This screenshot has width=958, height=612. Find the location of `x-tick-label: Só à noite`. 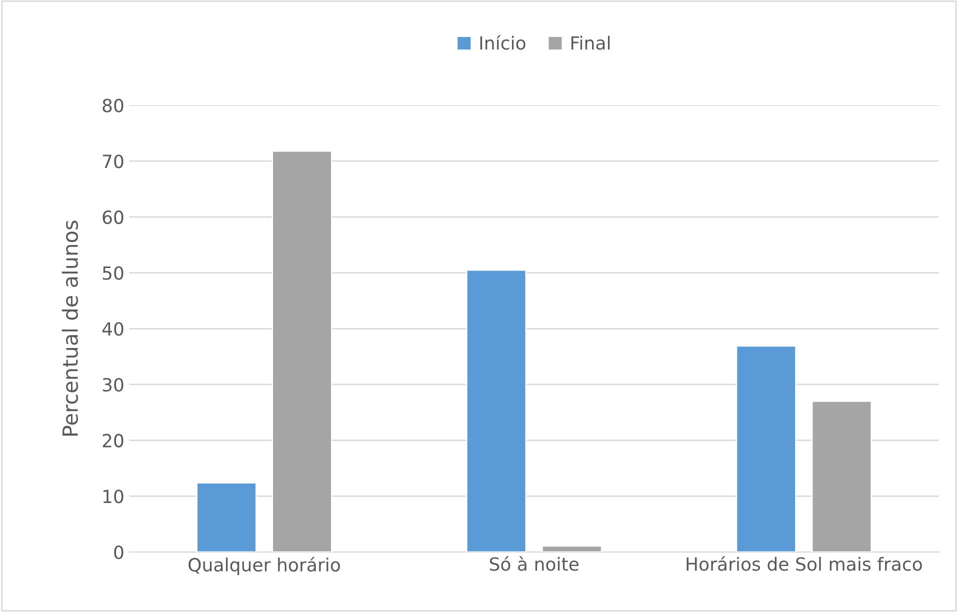

x-tick-label: Só à noite is located at coordinates (534, 563).